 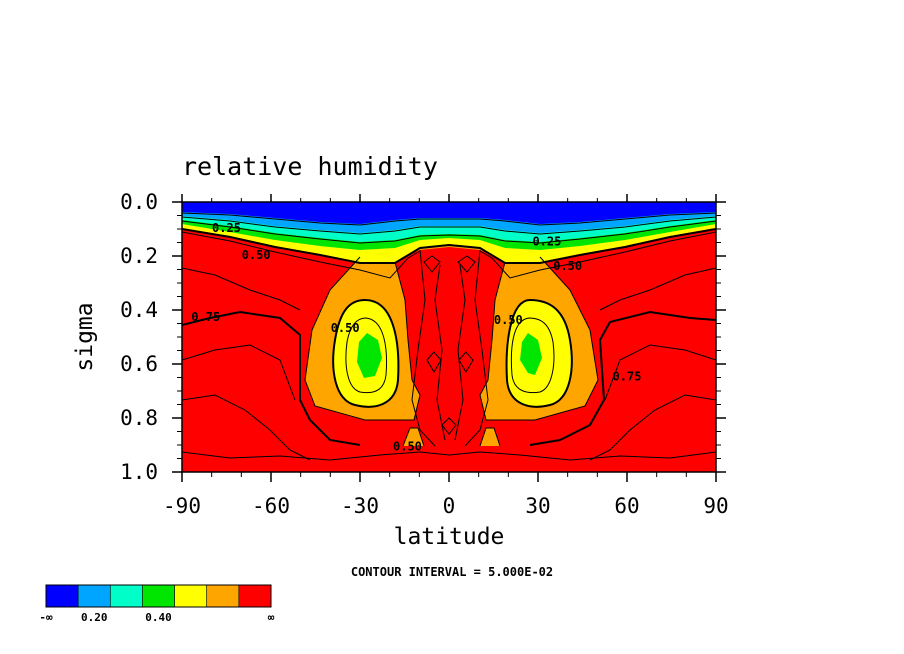 What do you see at coordinates (537, 506) in the screenshot?
I see `x-tick-label: 30` at bounding box center [537, 506].